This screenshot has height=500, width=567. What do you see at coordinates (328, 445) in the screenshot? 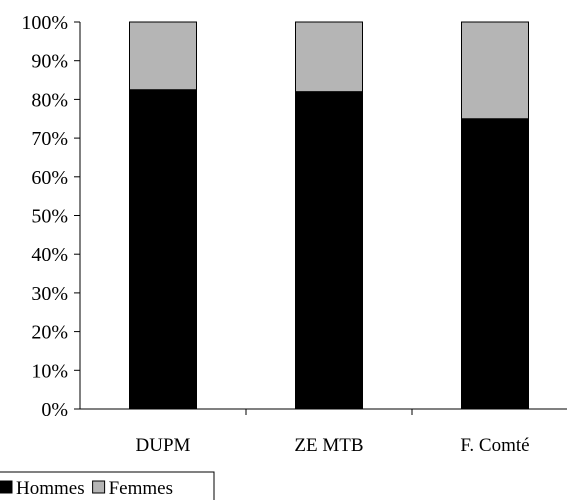
I see `x-category-label: ZE MTB` at bounding box center [328, 445].